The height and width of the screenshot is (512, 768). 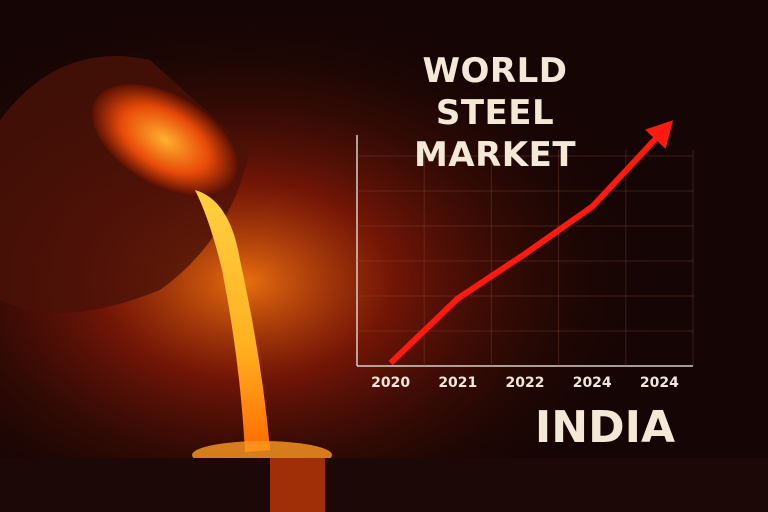 I want to click on molten-stream, so click(x=232, y=321).